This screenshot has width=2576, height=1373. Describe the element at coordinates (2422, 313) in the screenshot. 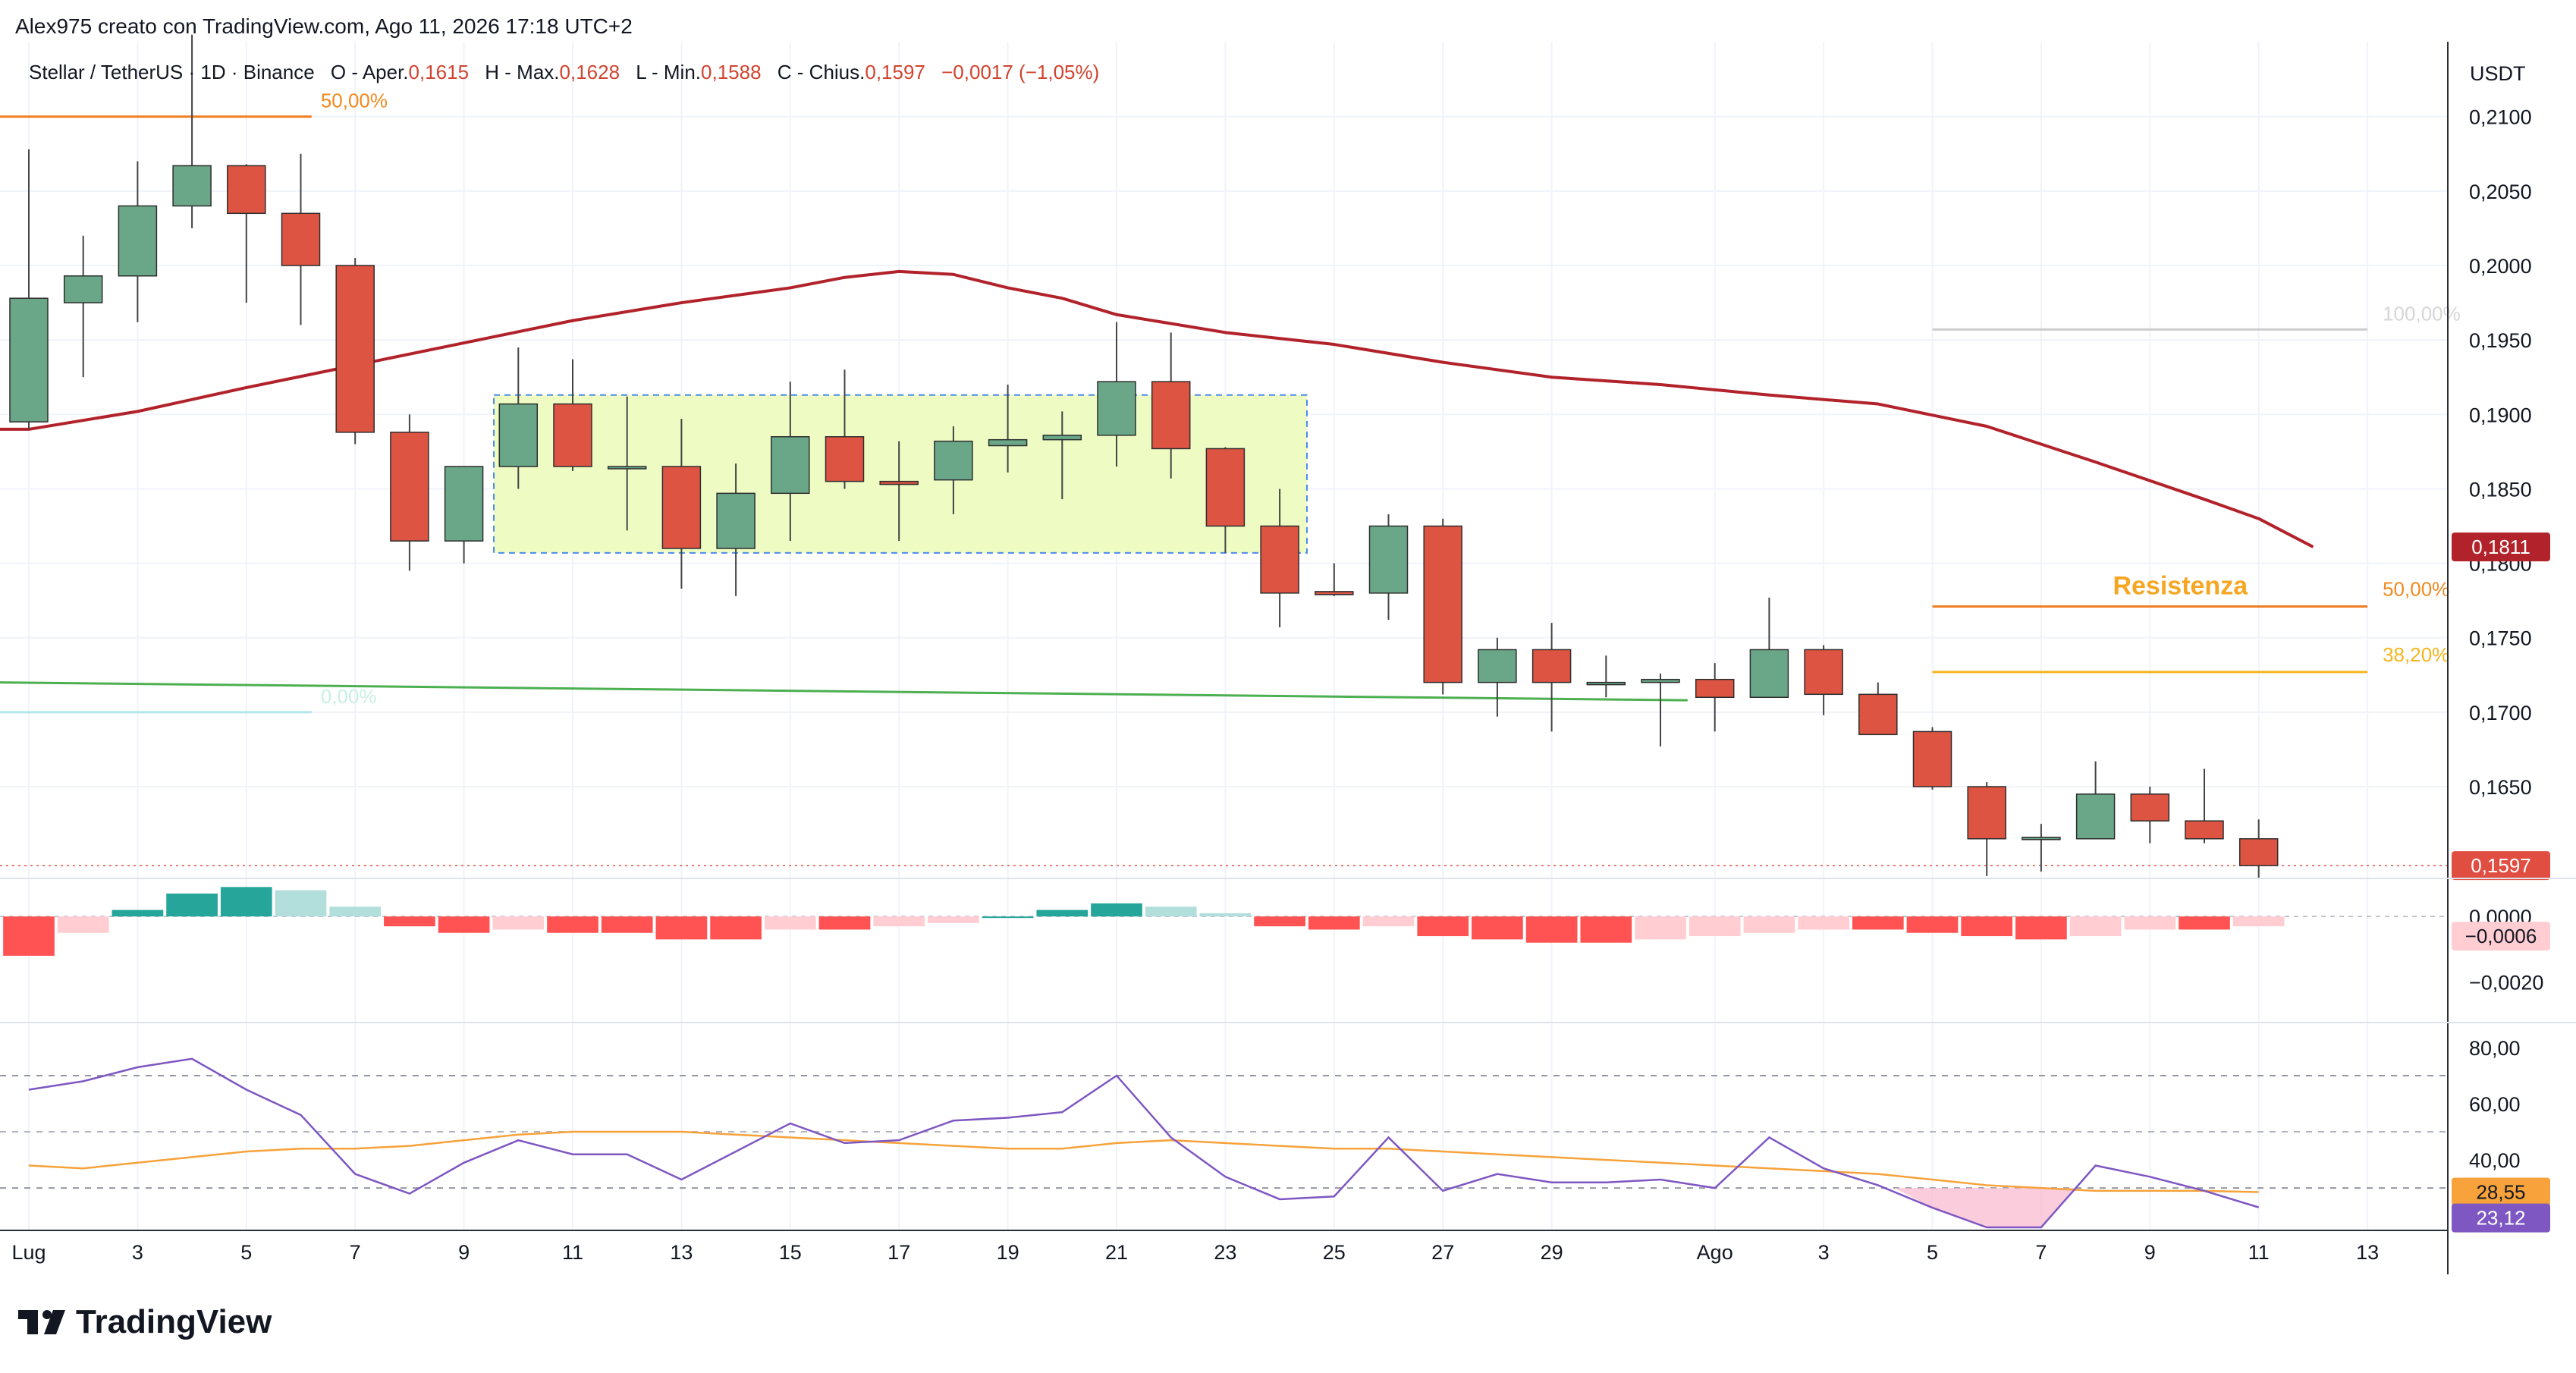

I see `fib-right-100-label: 100,00%` at that location.